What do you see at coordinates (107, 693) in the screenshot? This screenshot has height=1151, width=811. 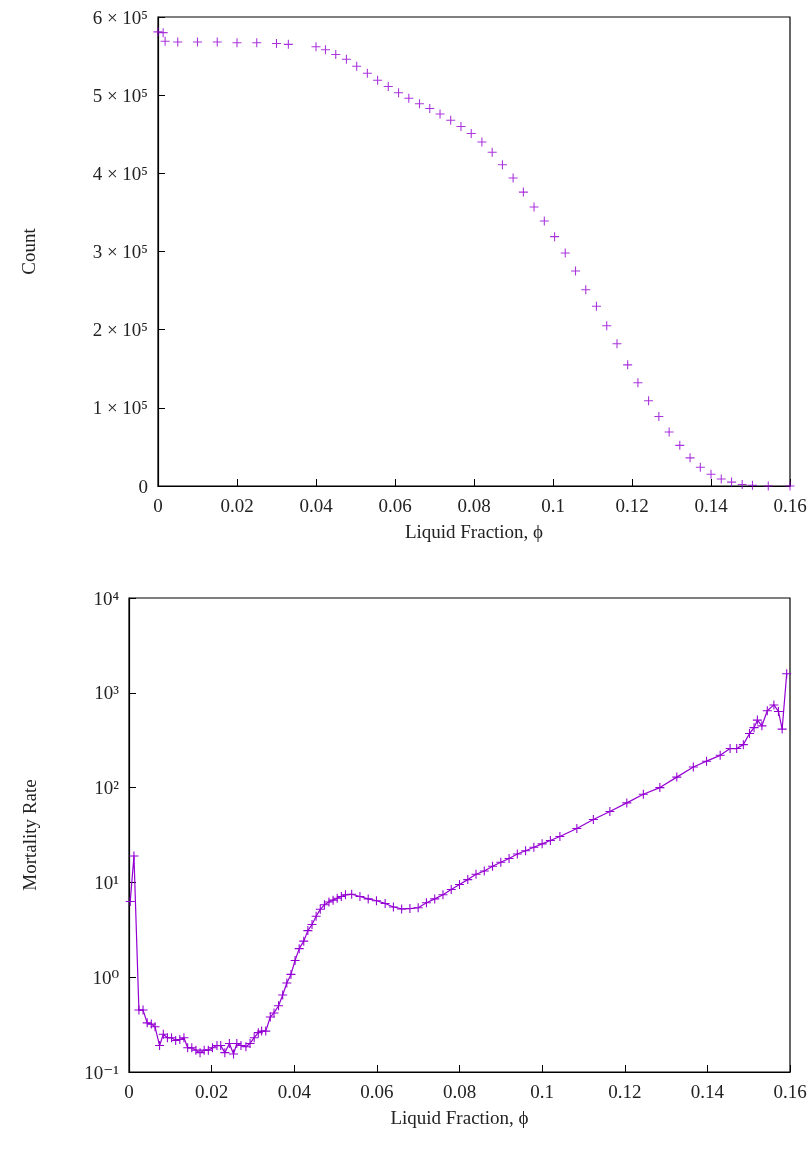 I see `y-tick-label: 10³` at bounding box center [107, 693].